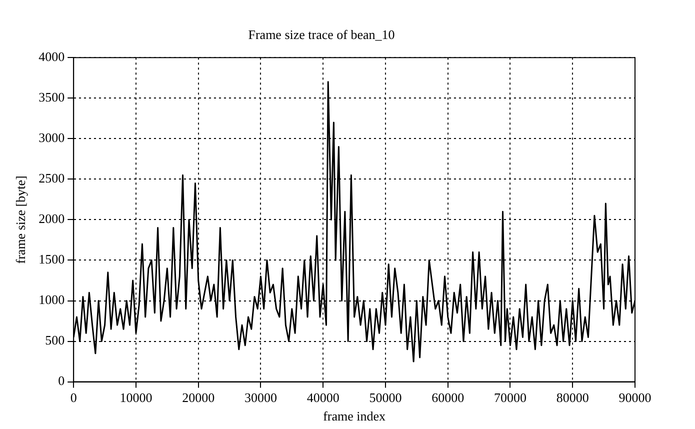 The image size is (695, 429). What do you see at coordinates (51, 56) in the screenshot?
I see `y-tick-label: 4000` at bounding box center [51, 56].